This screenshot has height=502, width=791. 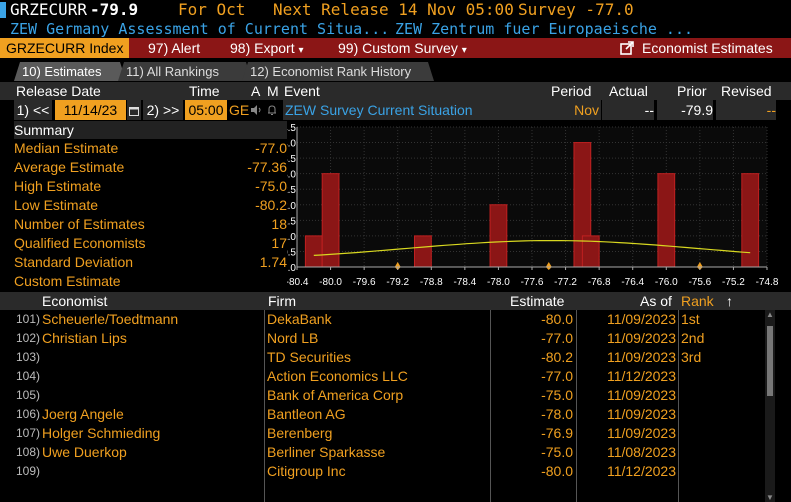 What do you see at coordinates (699, 282) in the screenshot?
I see `x-tick-label: -75.6` at bounding box center [699, 282].